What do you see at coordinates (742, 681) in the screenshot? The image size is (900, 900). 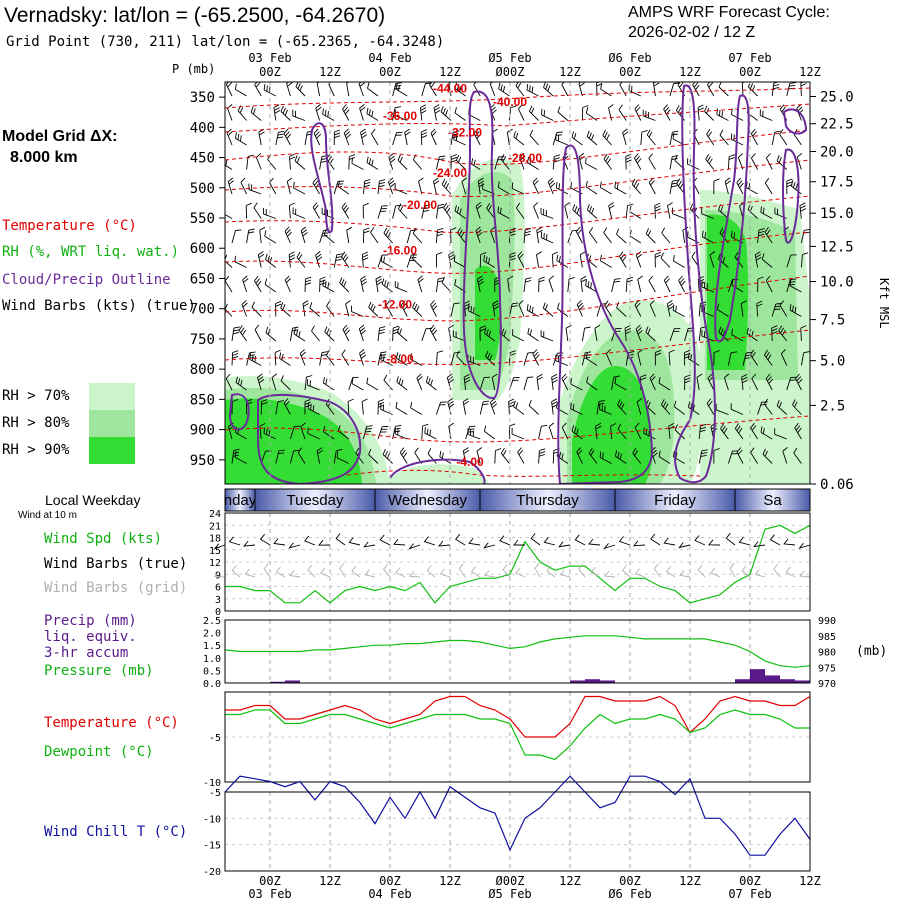 I see `precip-bar` at bounding box center [742, 681].